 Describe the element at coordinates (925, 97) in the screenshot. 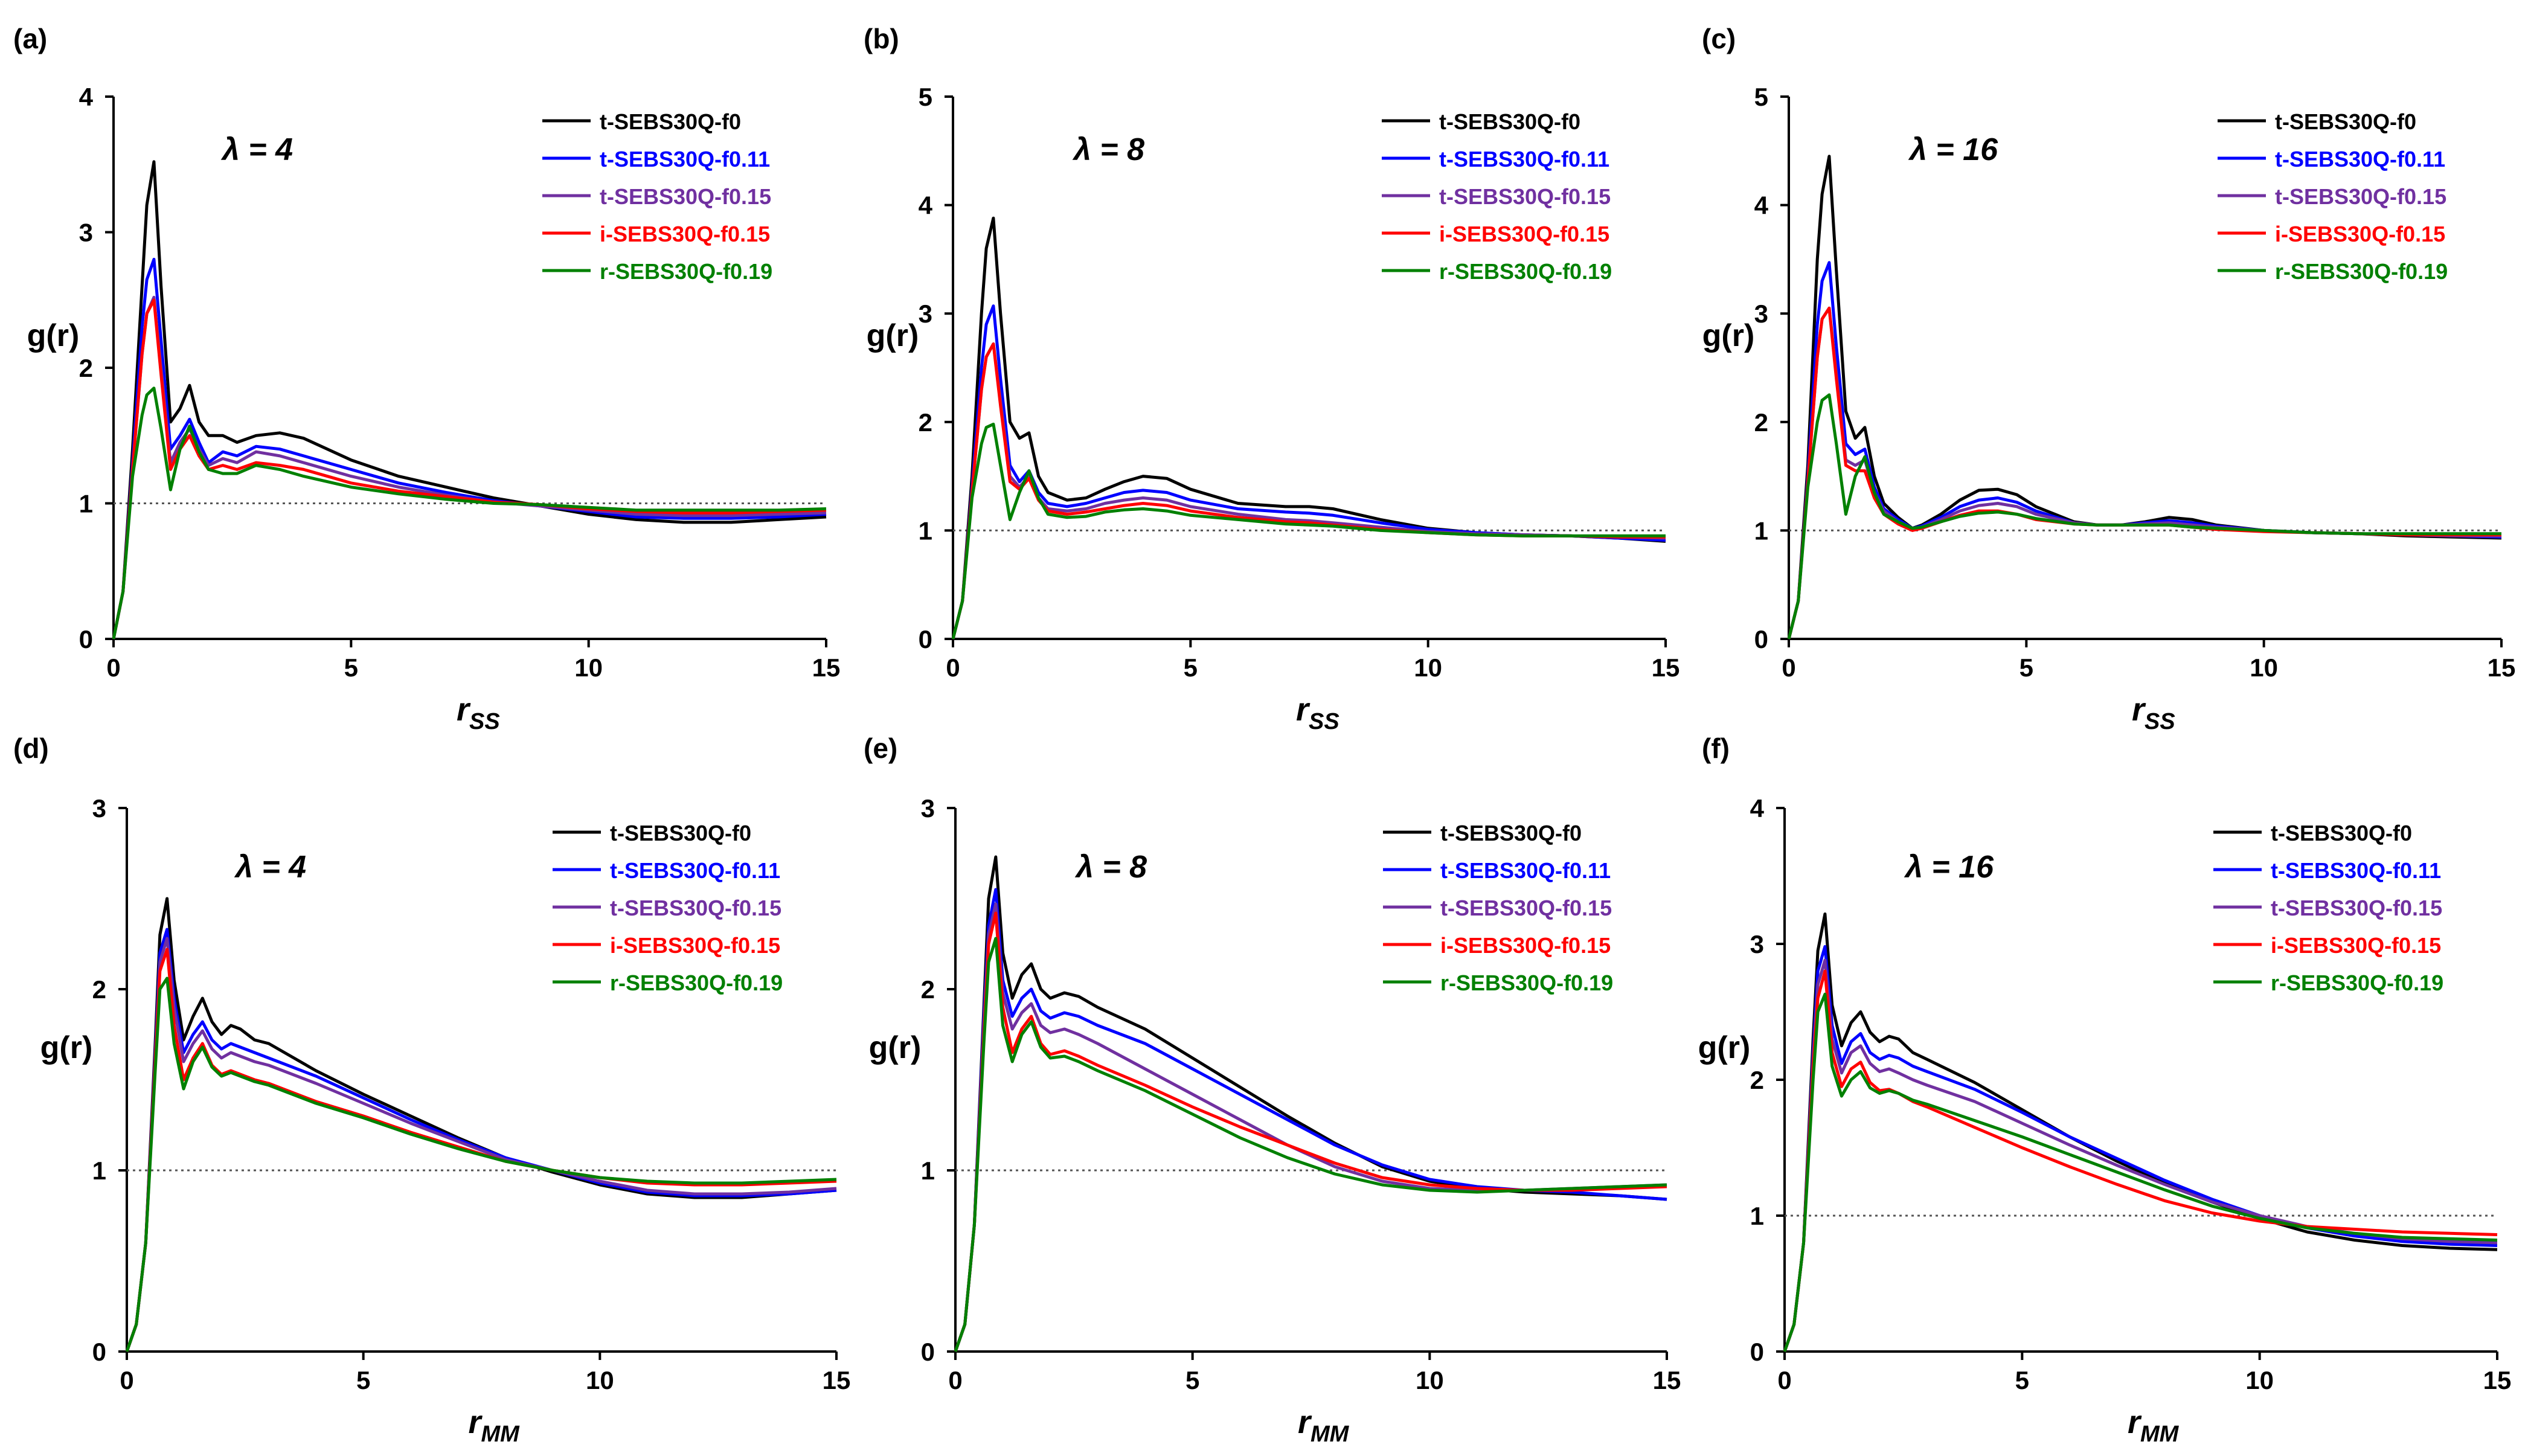

I see `y-tick-label: 5` at that location.